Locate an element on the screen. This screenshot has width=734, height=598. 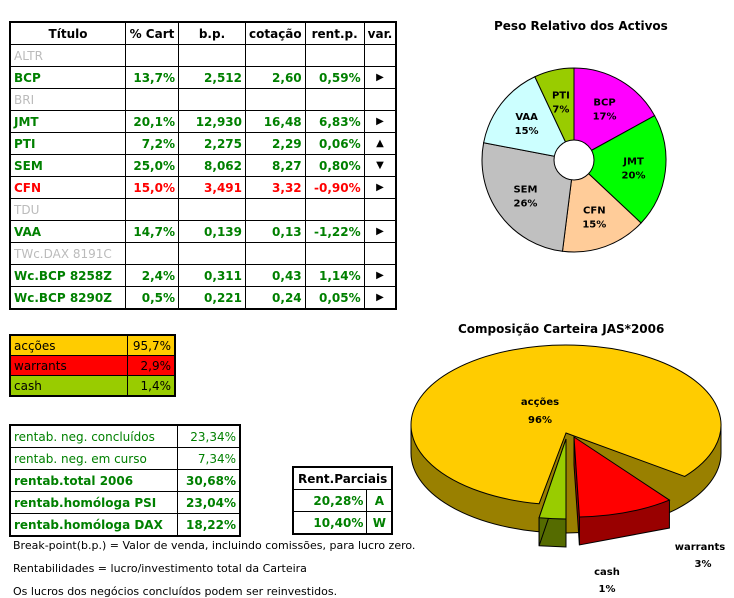
cell-value: 15,0% is located at coordinates (152, 187).